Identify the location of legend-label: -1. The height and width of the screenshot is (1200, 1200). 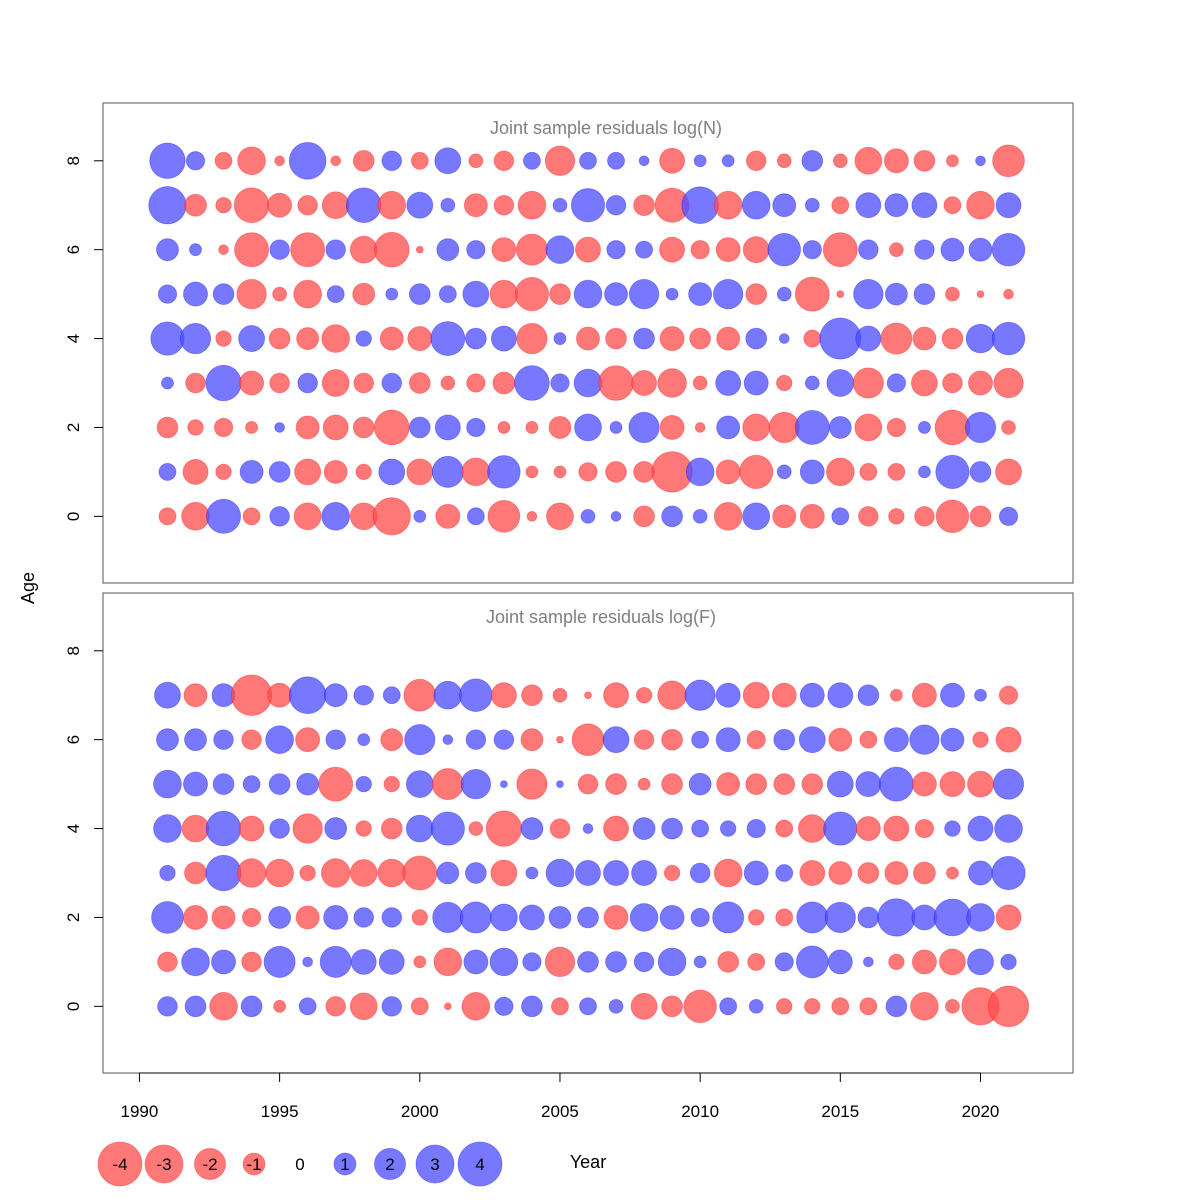
(253, 1164).